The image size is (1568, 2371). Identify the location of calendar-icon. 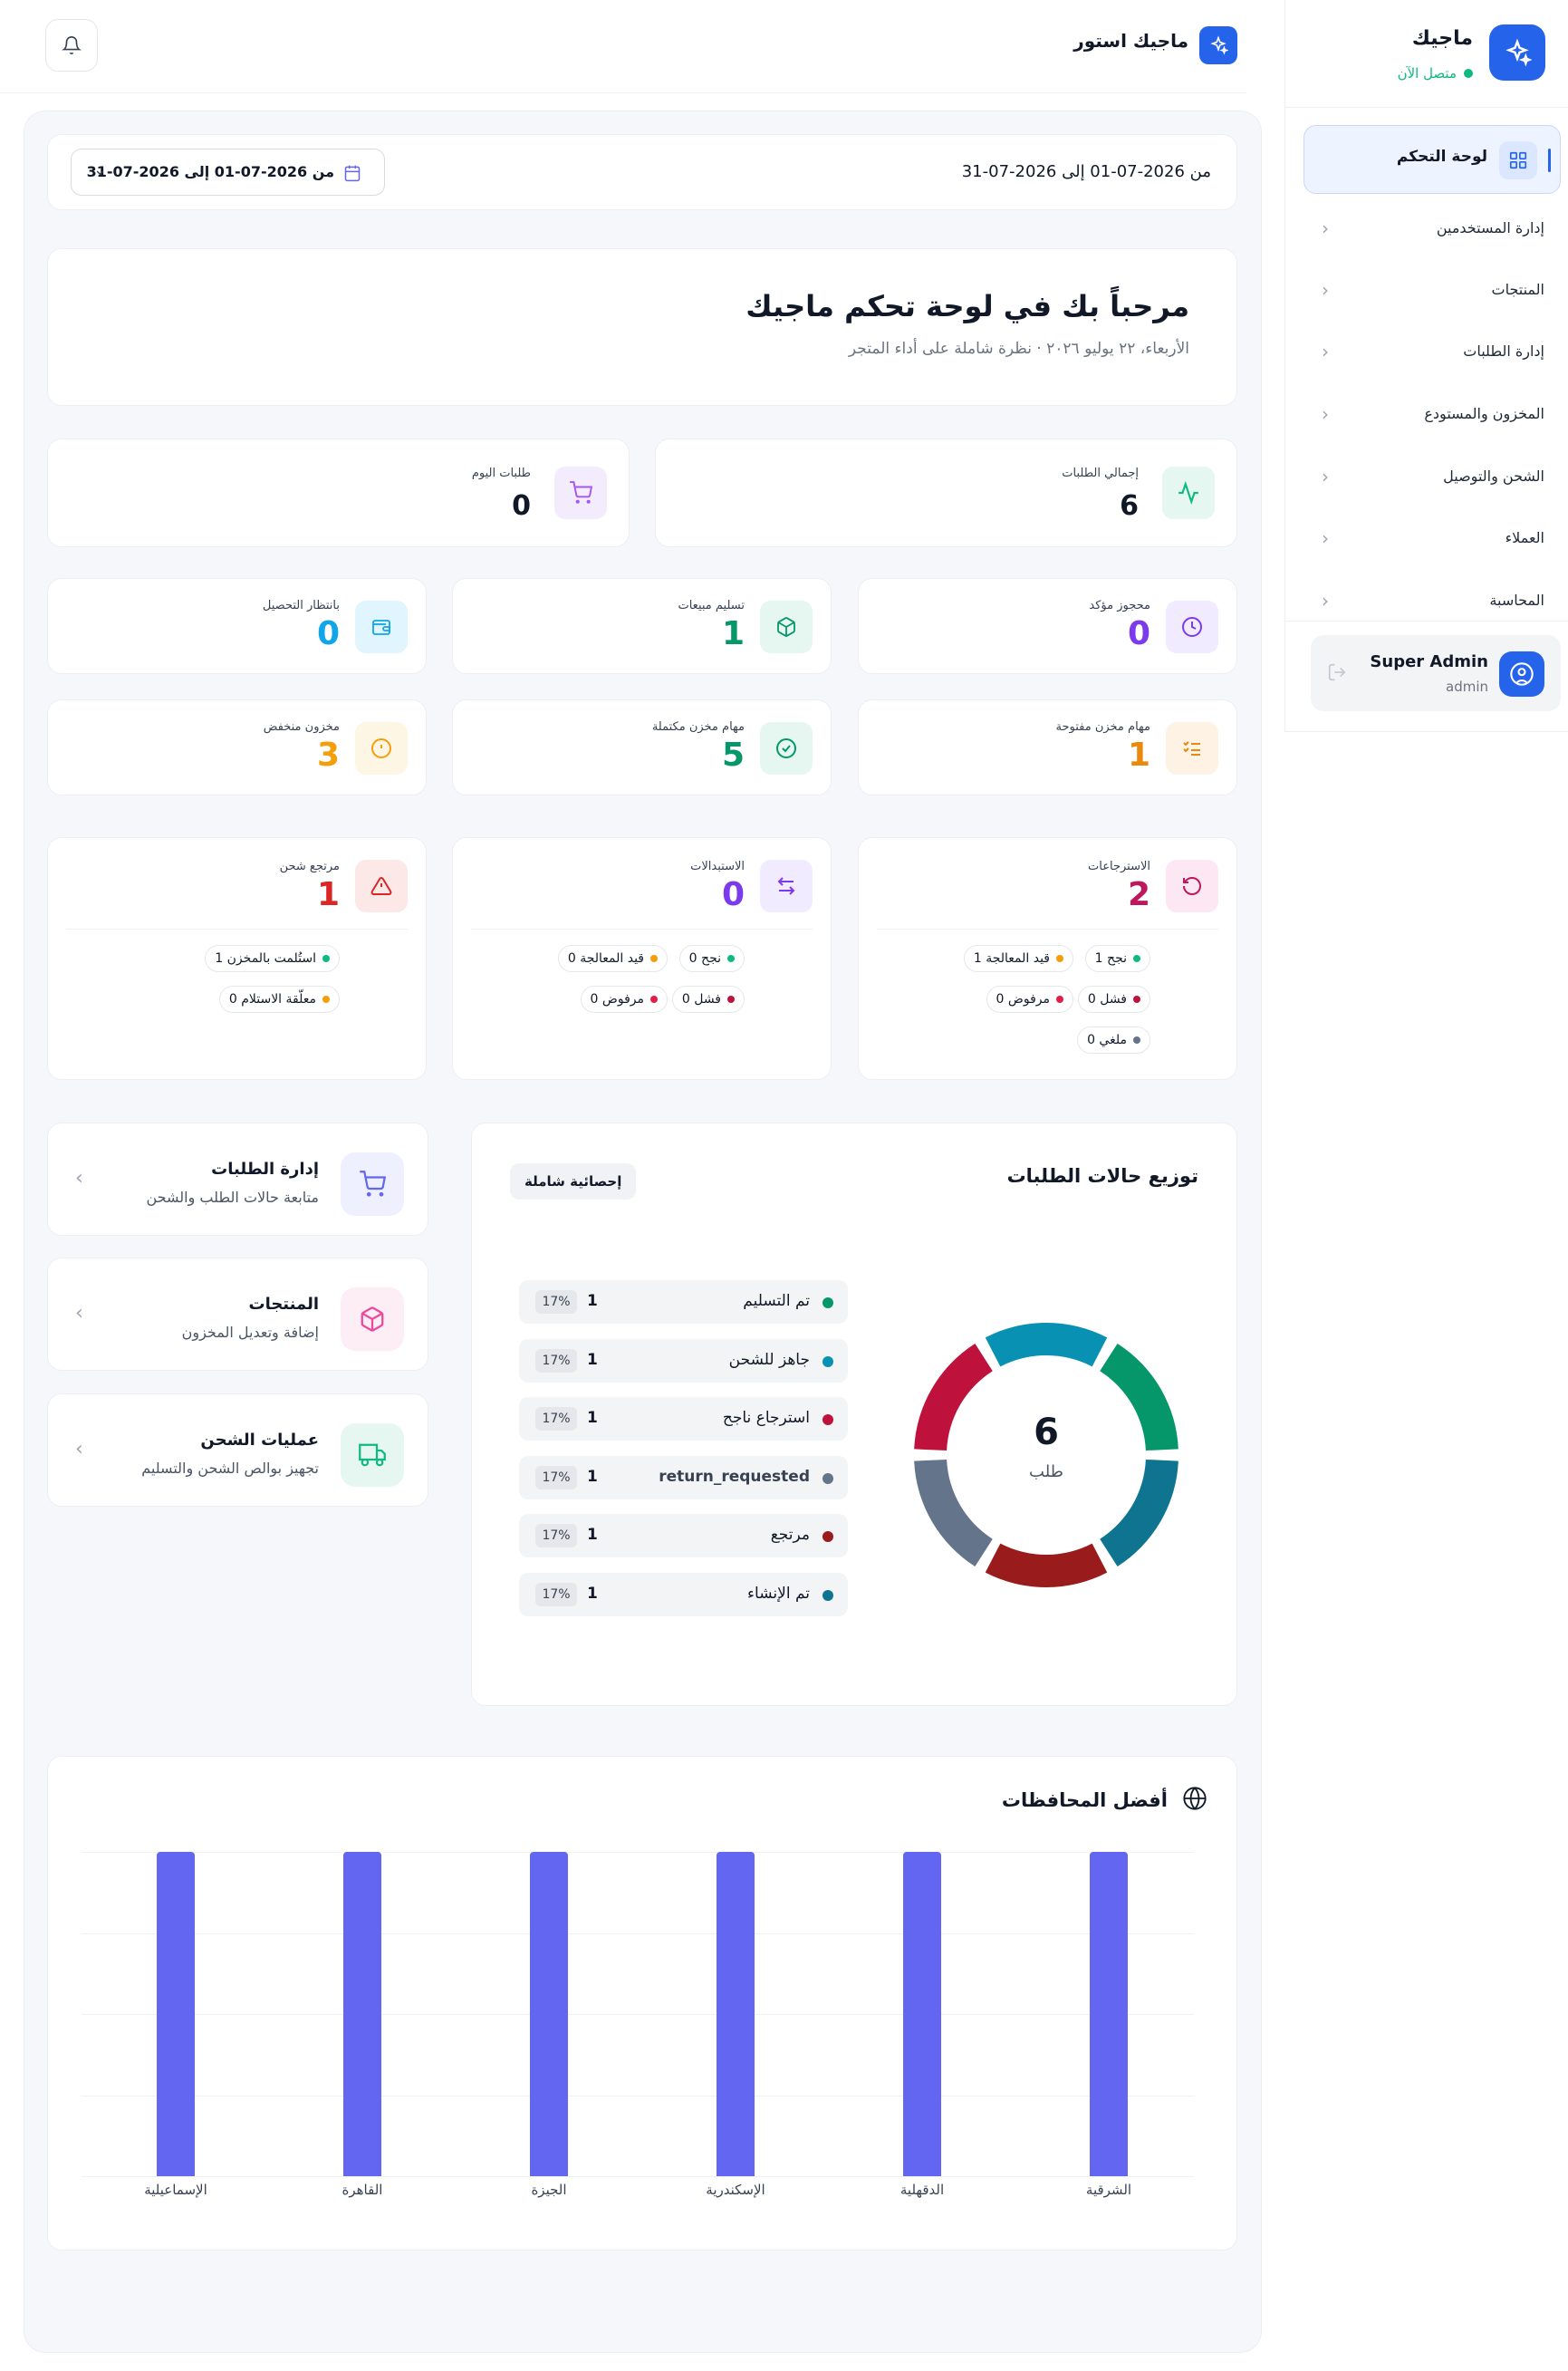
(352, 173).